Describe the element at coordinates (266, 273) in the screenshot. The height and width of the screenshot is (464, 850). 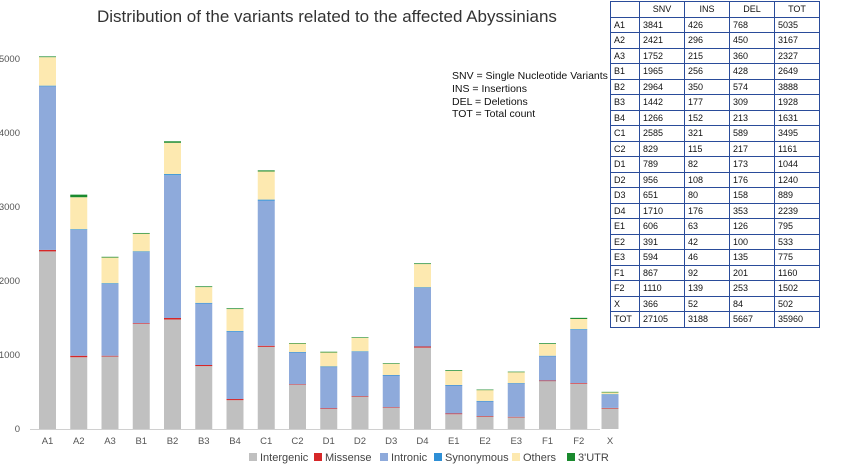
I see `bar-segment-C1-intronic` at that location.